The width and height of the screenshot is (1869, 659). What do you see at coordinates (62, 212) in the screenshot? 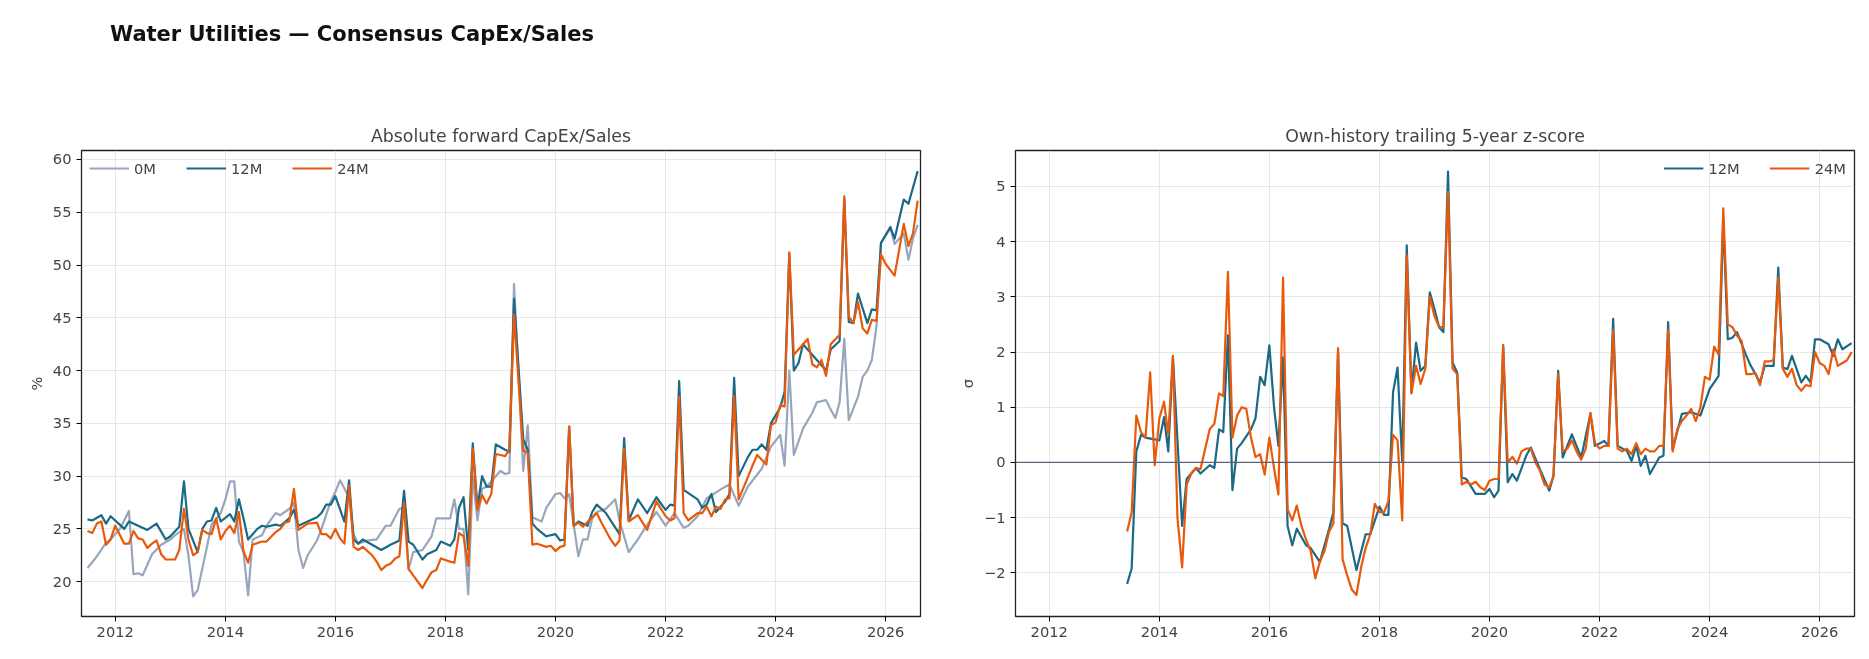
I see `y-tick-label: 55` at bounding box center [62, 212].